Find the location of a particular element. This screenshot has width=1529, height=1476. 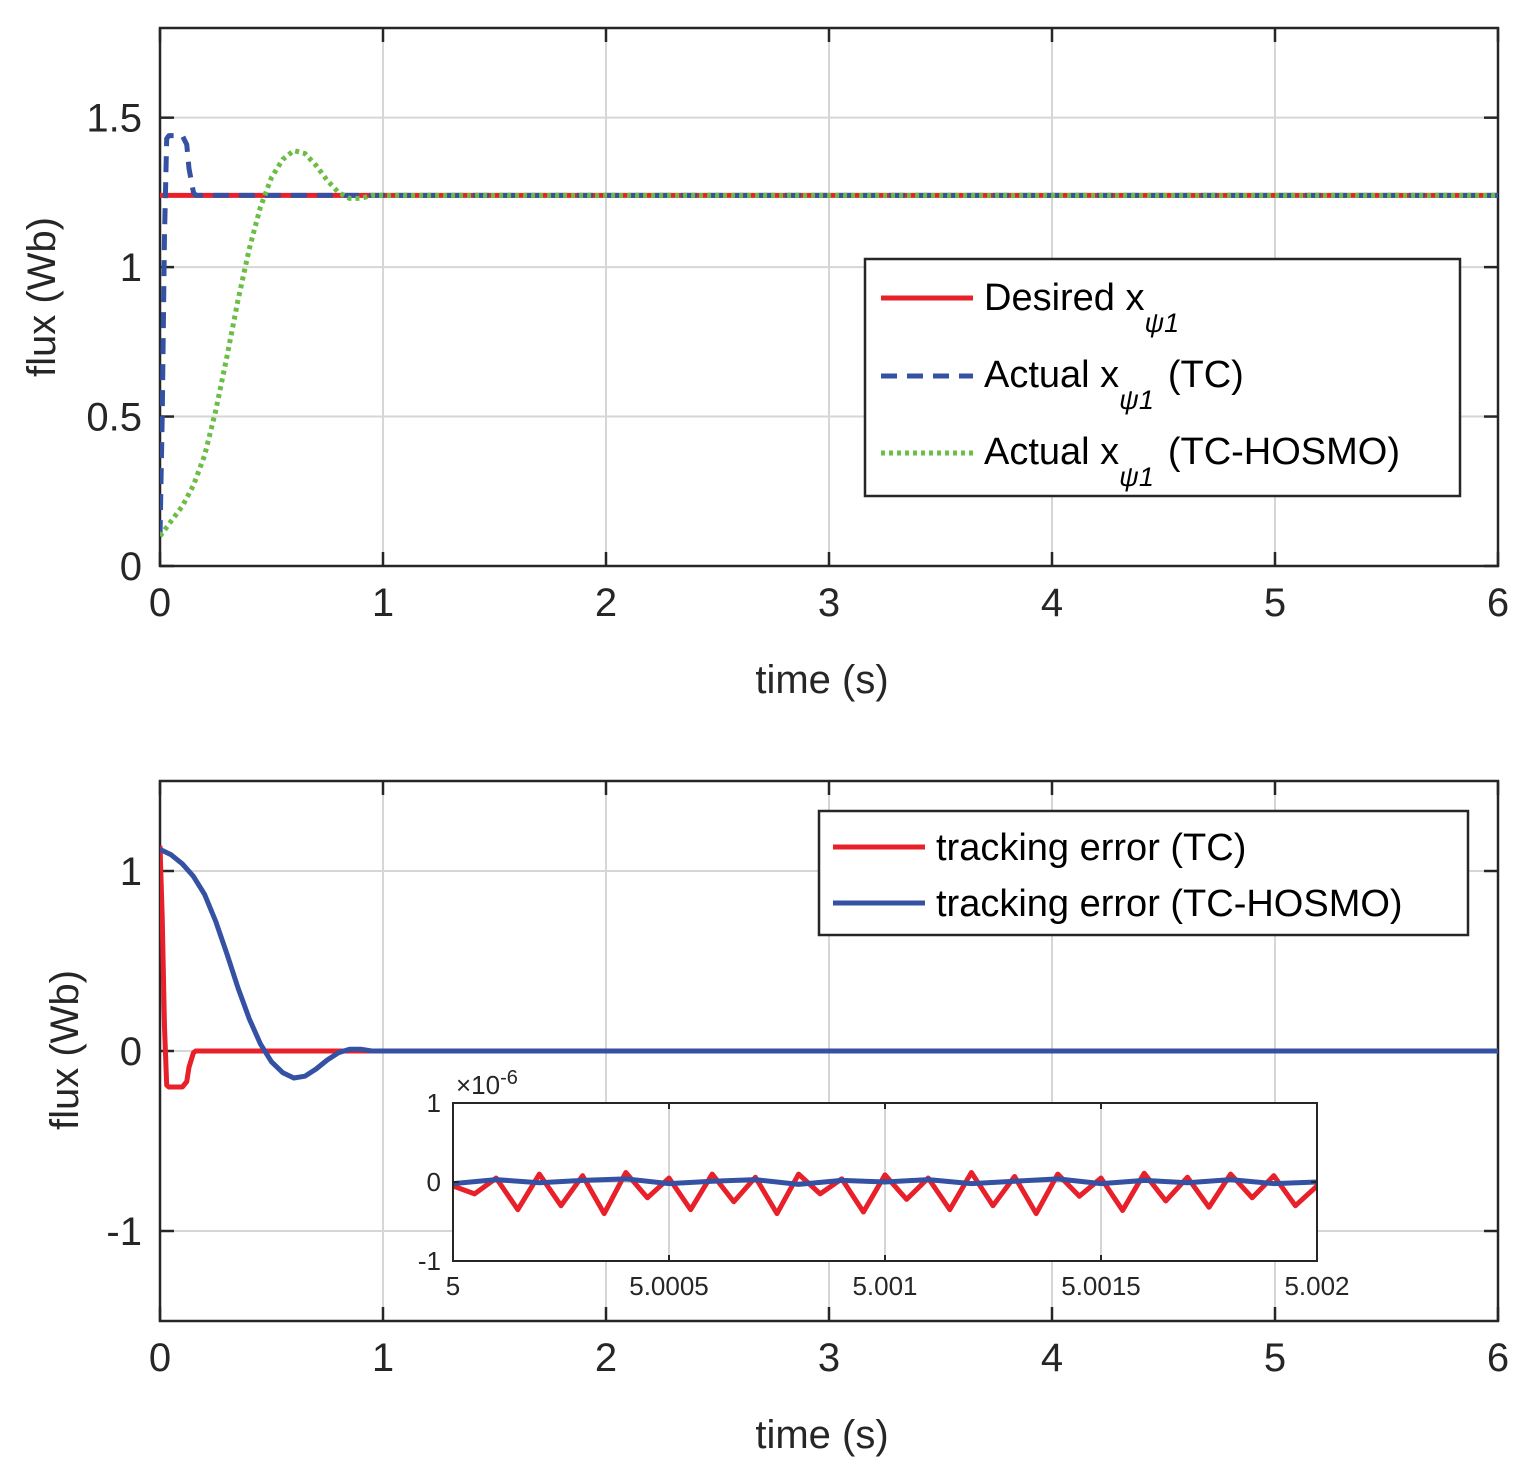

bottom-chart-xtick-label-2: 2 is located at coordinates (606, 1358).